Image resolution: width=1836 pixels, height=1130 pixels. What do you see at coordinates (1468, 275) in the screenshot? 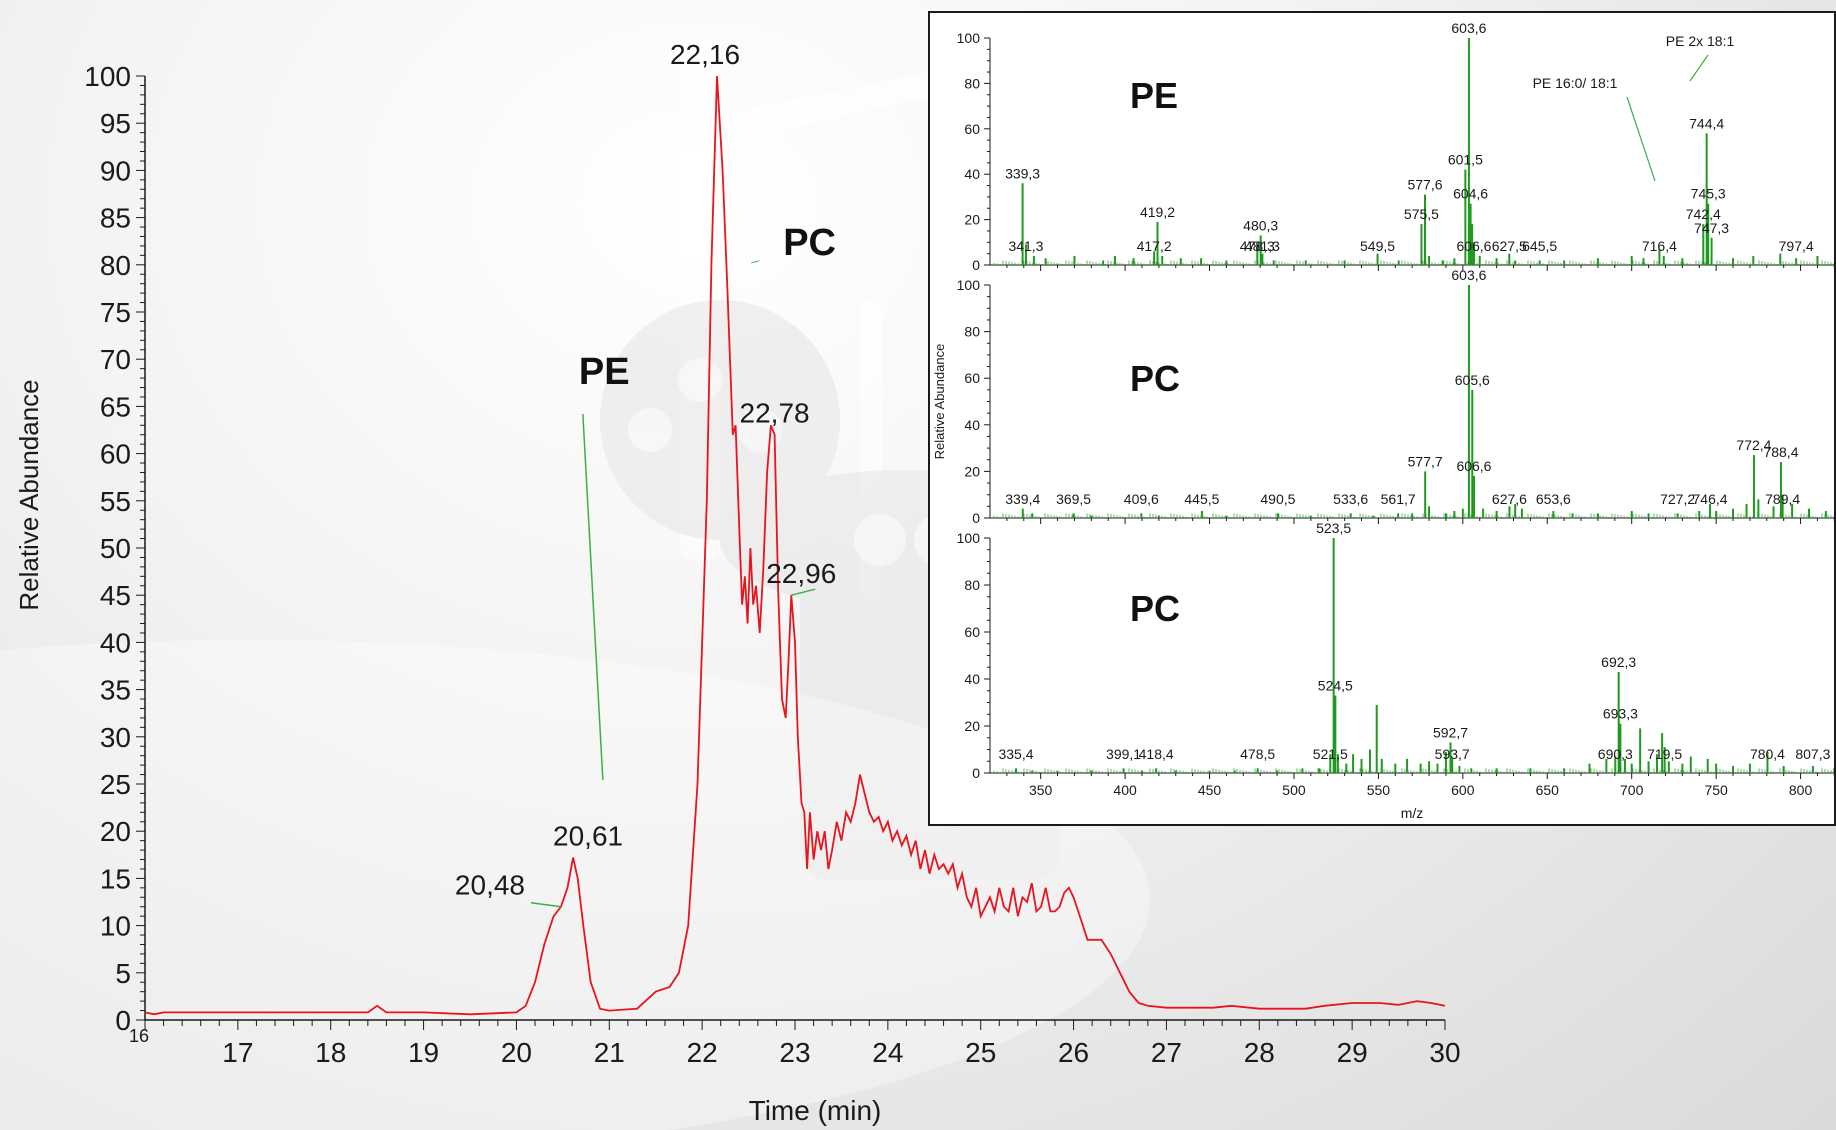
I see `spectrum-peak-label: 603,6` at bounding box center [1468, 275].